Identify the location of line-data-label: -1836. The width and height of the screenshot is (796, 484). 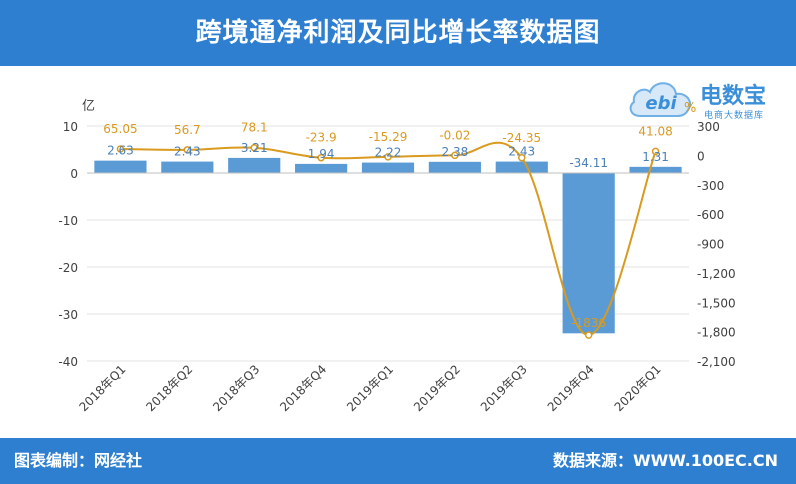
(588, 323).